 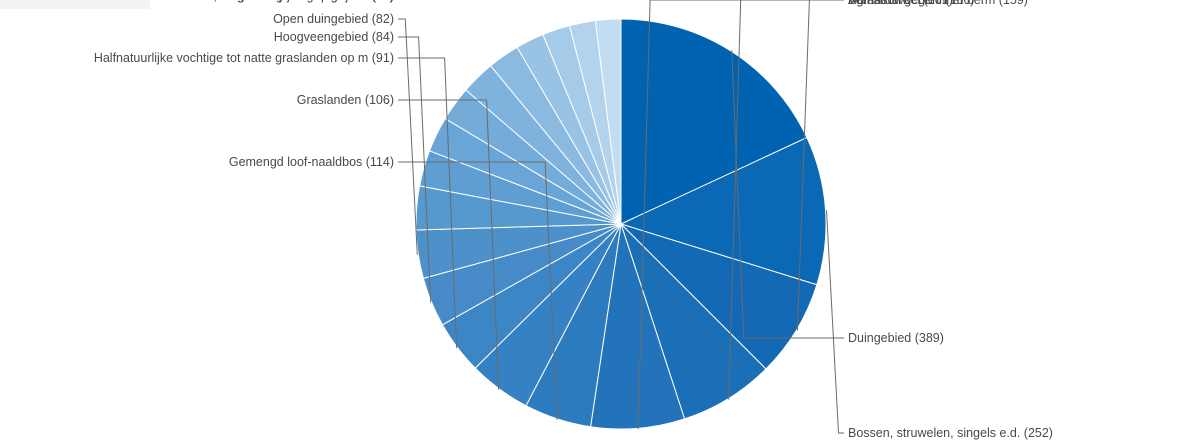 I want to click on slice-label: Agrarisch gebied (166), so click(x=911, y=3).